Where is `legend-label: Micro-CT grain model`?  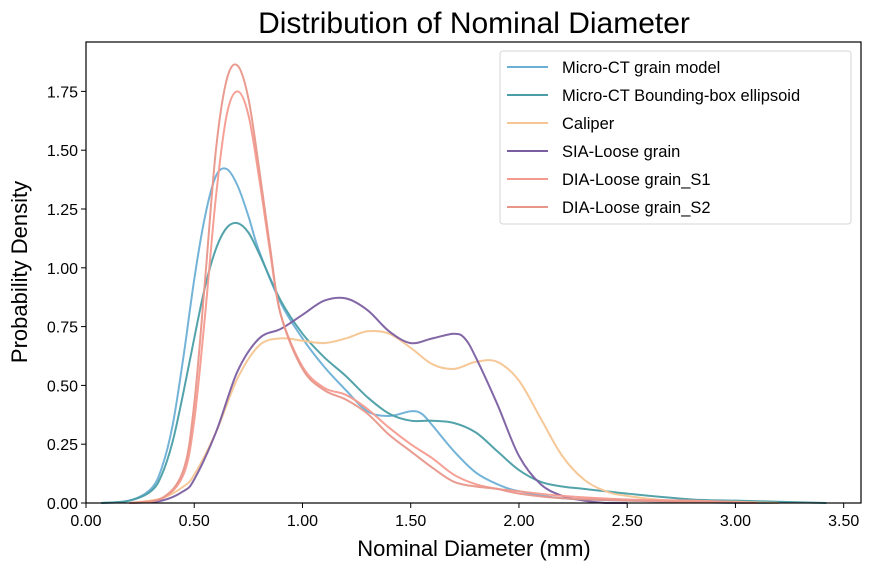 legend-label: Micro-CT grain model is located at coordinates (641, 68).